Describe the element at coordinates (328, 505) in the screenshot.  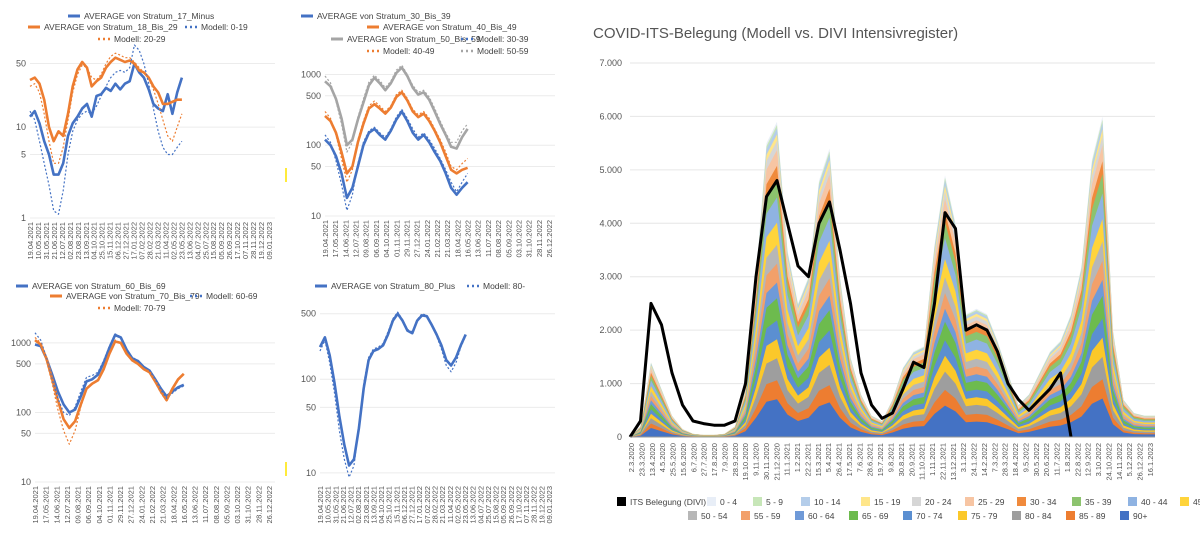
I see `x-tick-label: 10.05.2021` at that location.